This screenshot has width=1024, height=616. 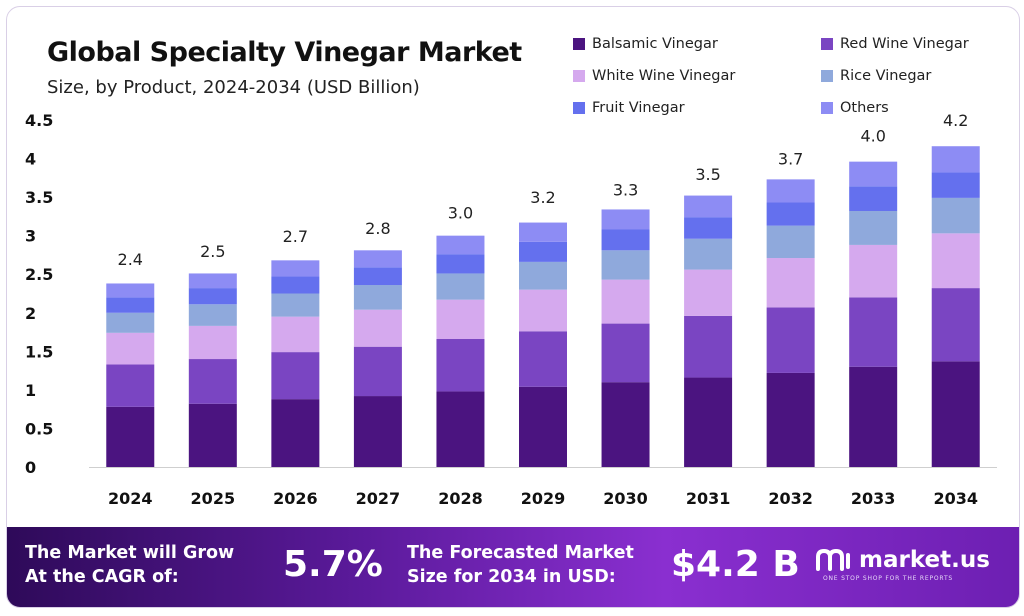 What do you see at coordinates (955, 120) in the screenshot?
I see `total-data-label: 4.2` at bounding box center [955, 120].